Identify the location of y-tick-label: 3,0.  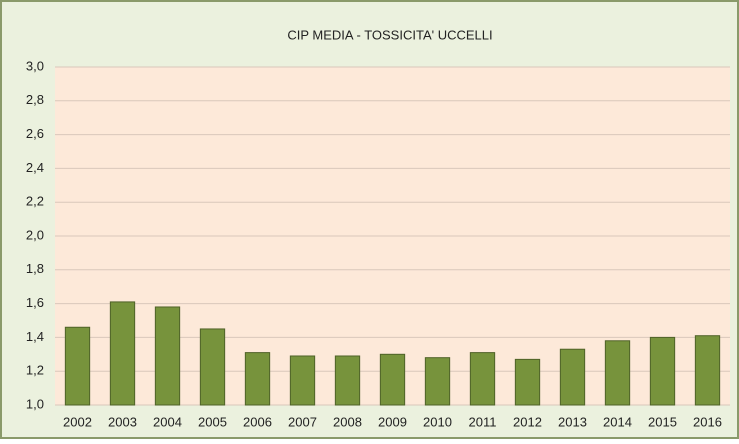
(35, 65).